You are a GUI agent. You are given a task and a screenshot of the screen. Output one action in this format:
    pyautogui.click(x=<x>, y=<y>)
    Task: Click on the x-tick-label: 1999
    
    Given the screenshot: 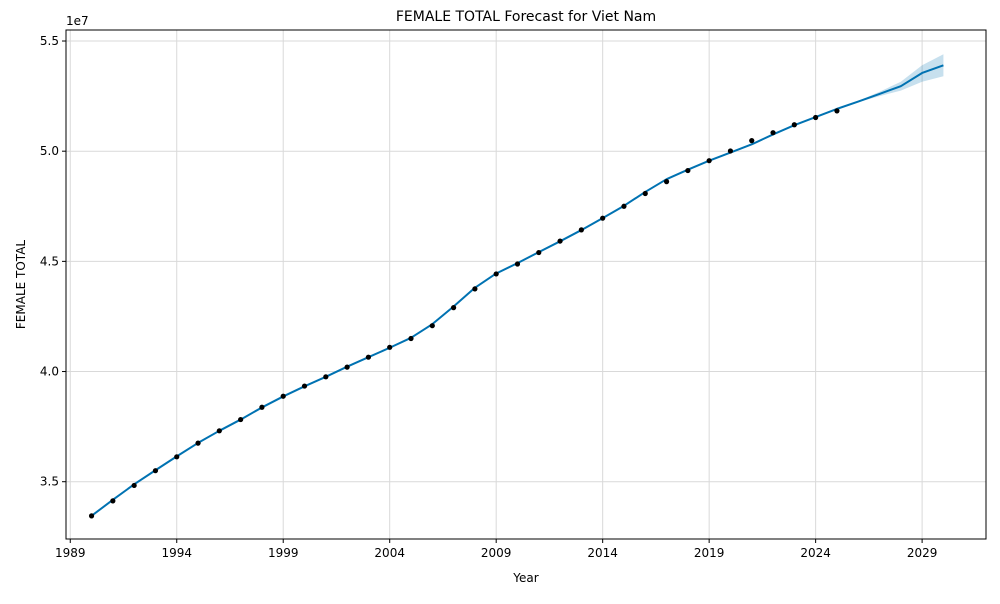 What is the action you would take?
    pyautogui.click(x=283, y=553)
    